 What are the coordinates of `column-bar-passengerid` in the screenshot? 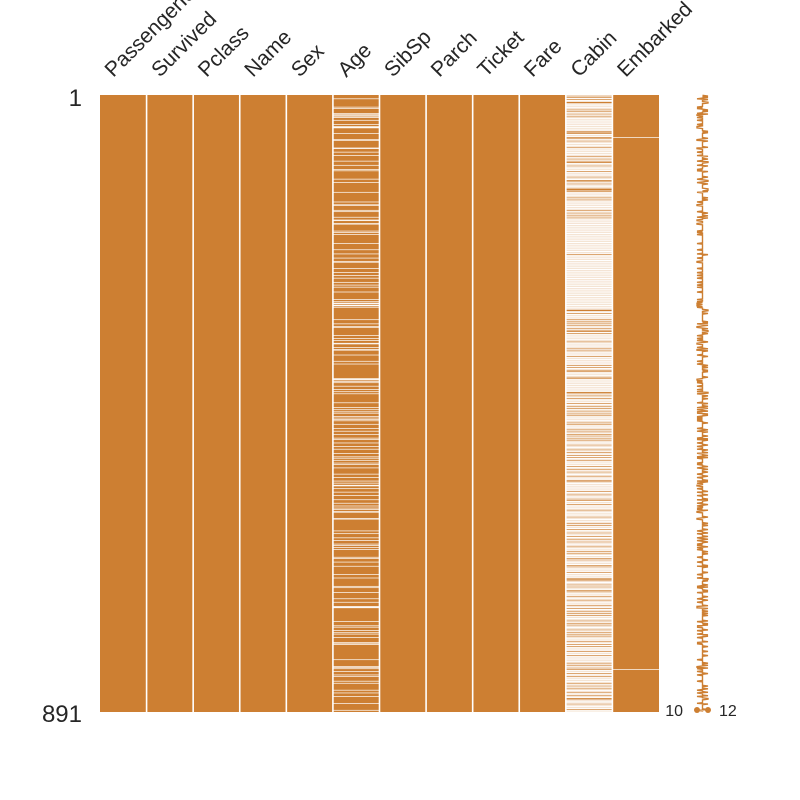 It's located at (123, 403).